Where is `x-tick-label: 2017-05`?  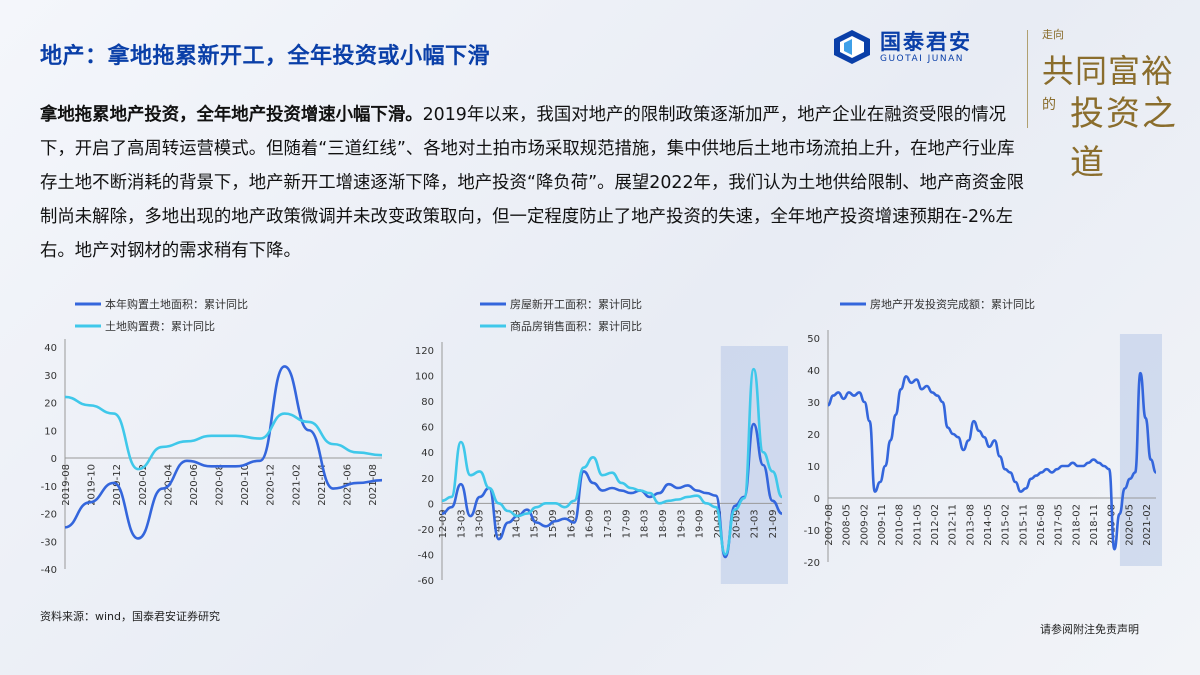
x-tick-label: 2017-05 is located at coordinates (1059, 525).